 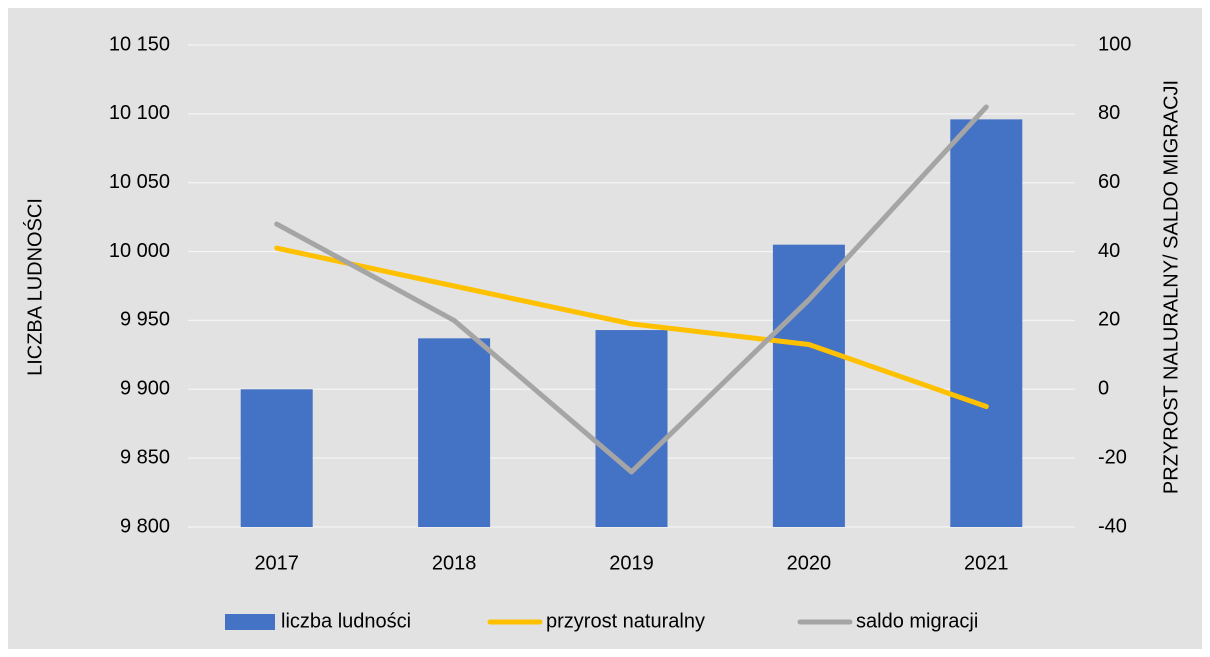 I want to click on y2-tick-label: -20, so click(x=1112, y=457).